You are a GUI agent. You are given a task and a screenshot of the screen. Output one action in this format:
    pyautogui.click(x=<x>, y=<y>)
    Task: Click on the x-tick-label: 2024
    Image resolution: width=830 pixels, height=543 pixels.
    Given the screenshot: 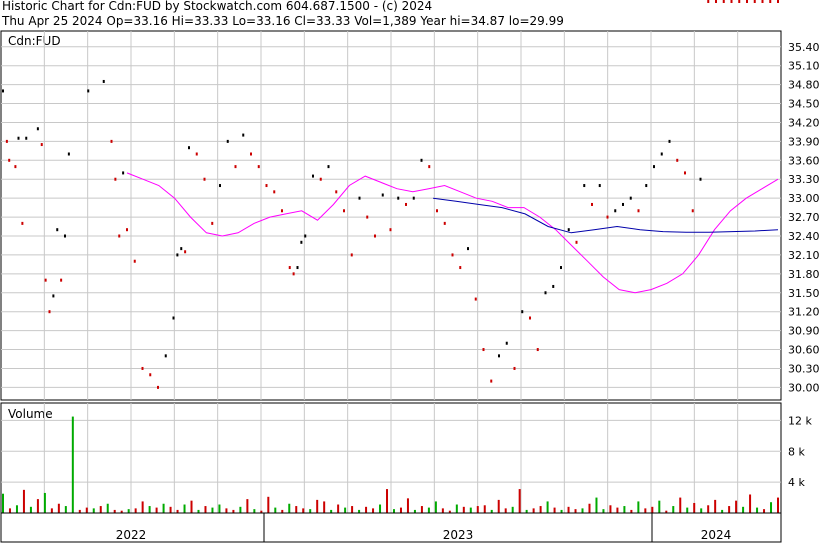 What is the action you would take?
    pyautogui.click(x=716, y=535)
    